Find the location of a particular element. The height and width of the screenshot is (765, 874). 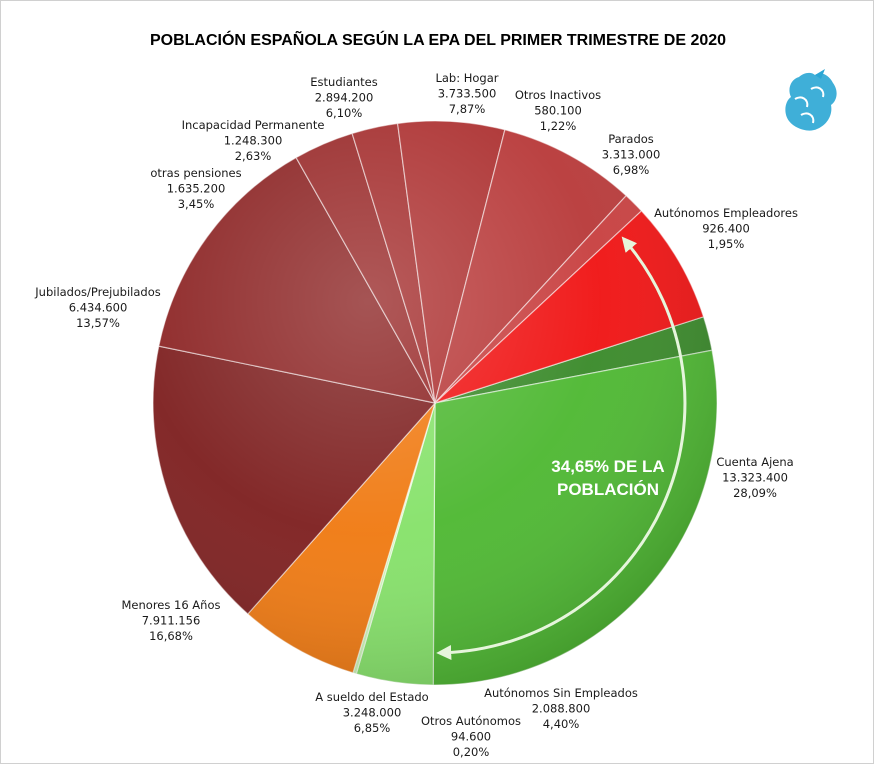

slice-label: Incapacidad Permanente 1.248.300 2,63% is located at coordinates (253, 140).